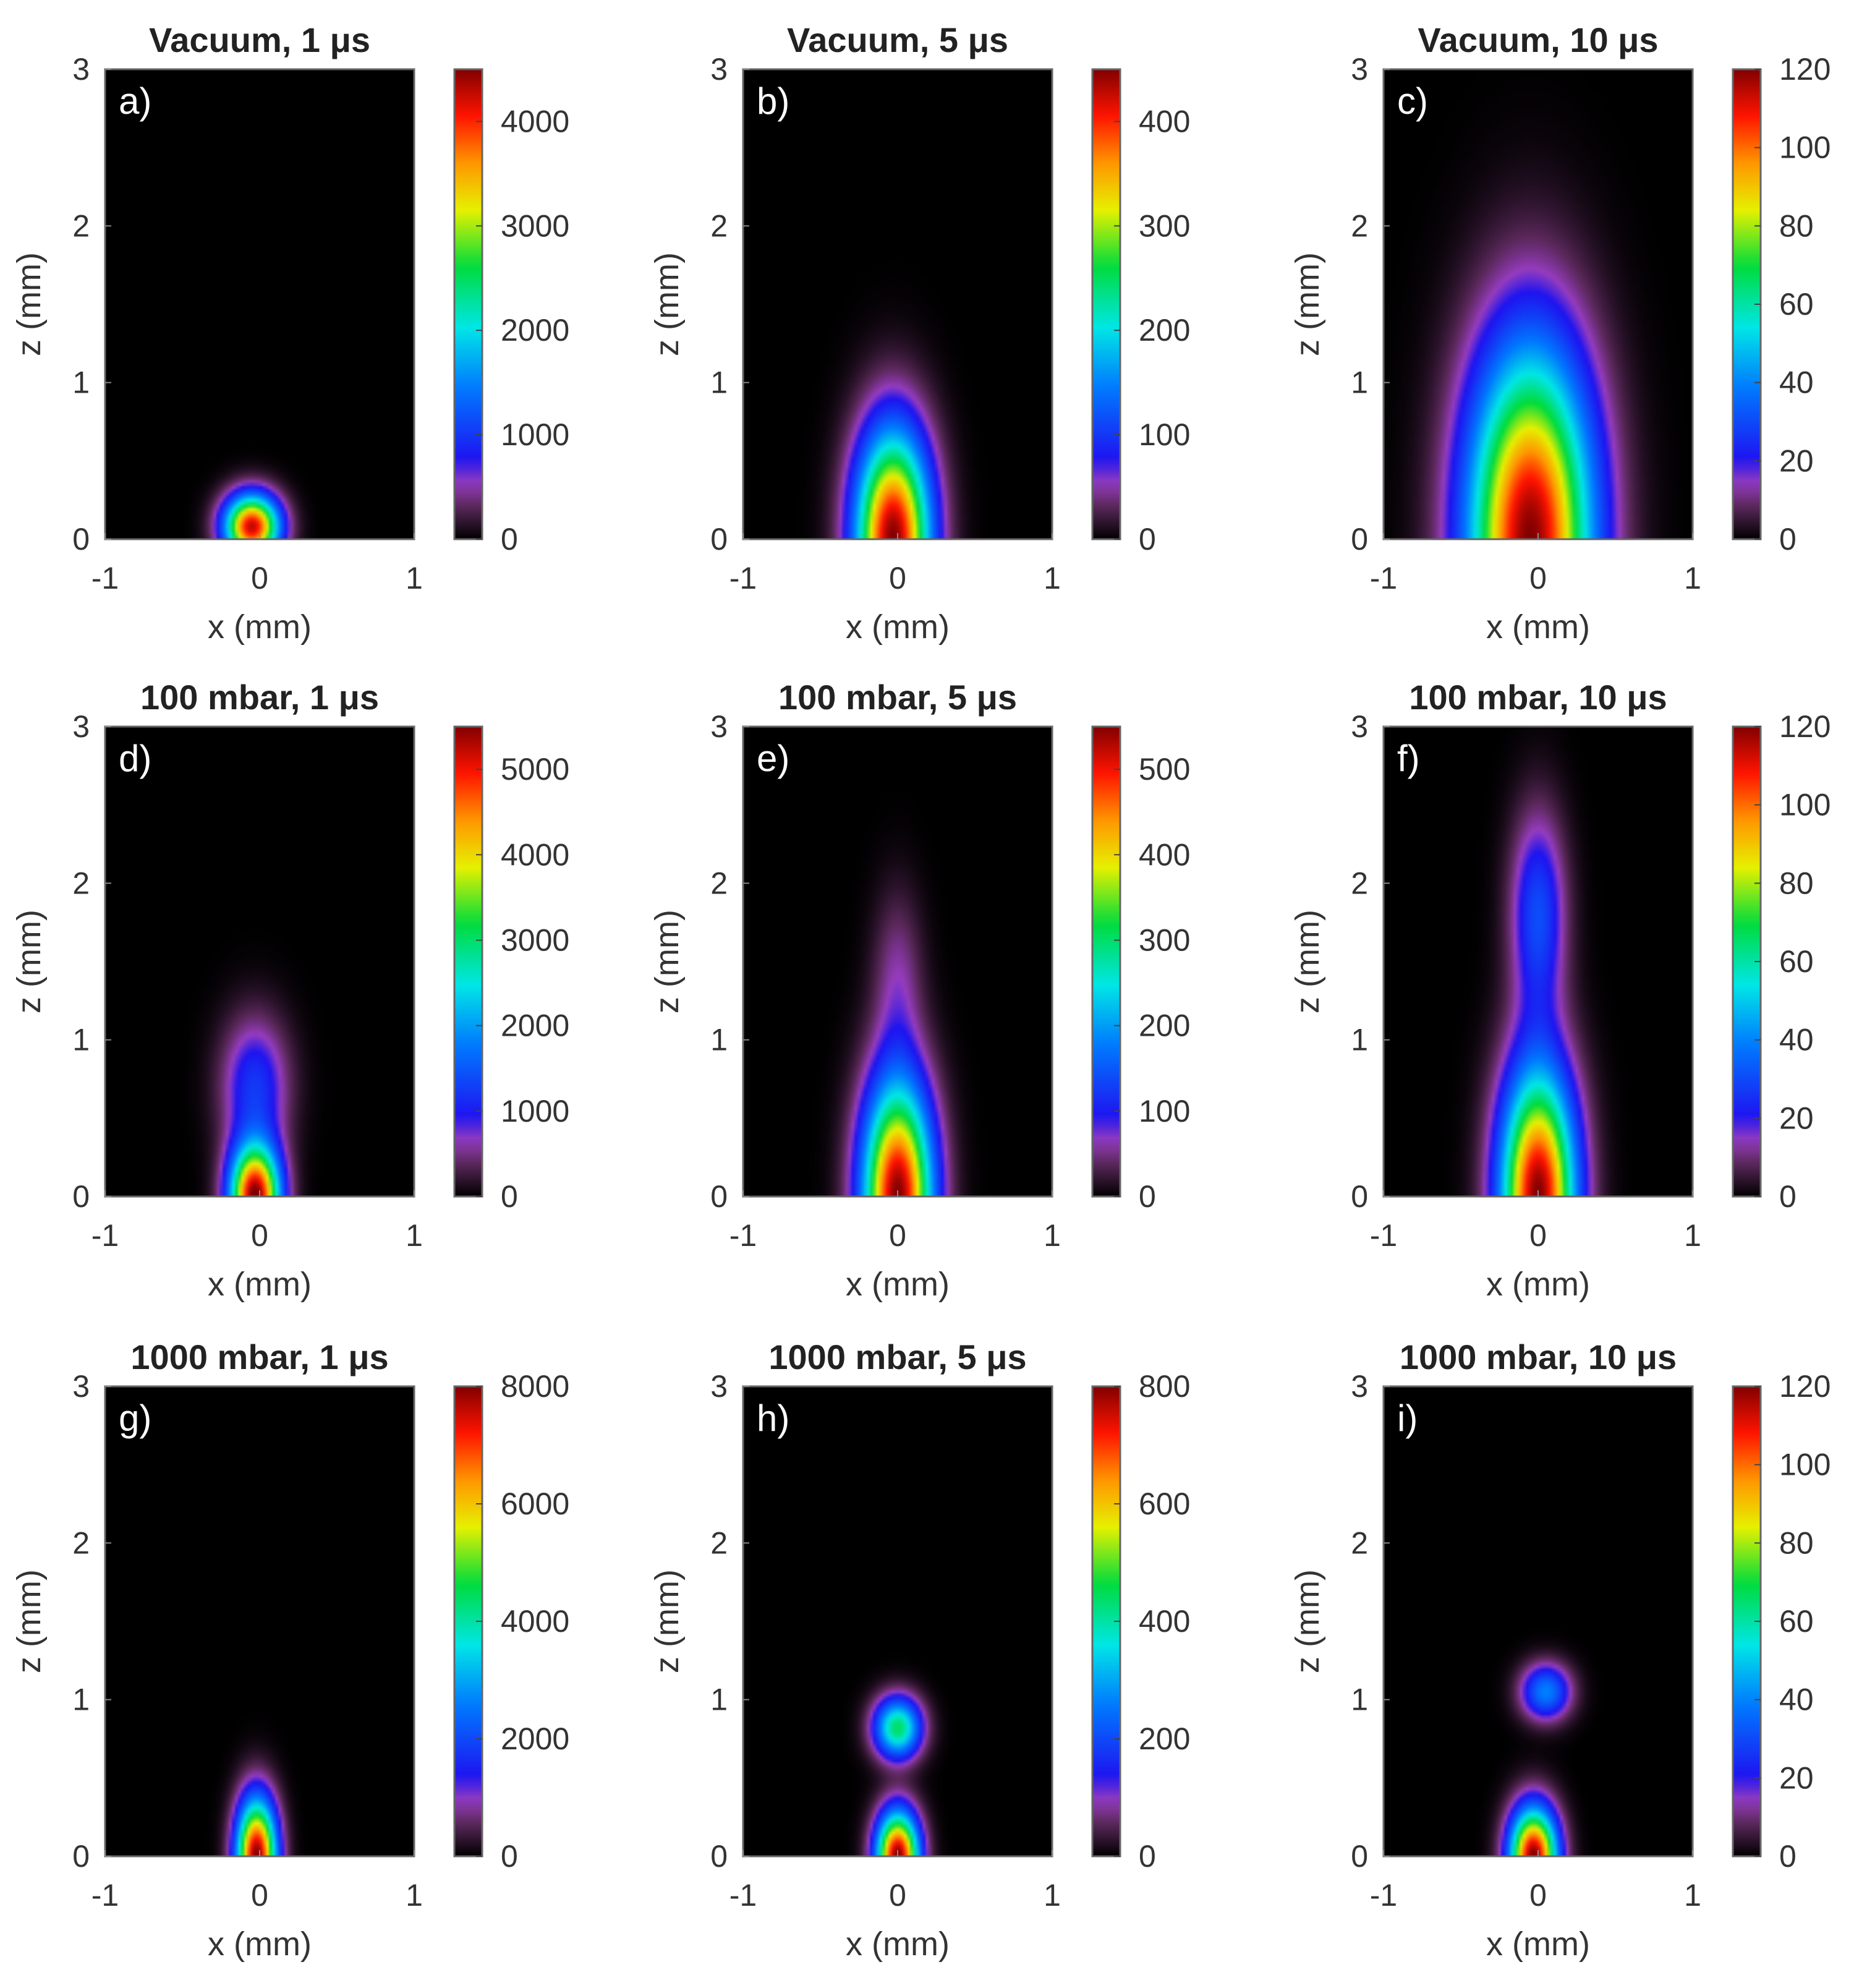  I want to click on panel-label: h), so click(773, 1418).